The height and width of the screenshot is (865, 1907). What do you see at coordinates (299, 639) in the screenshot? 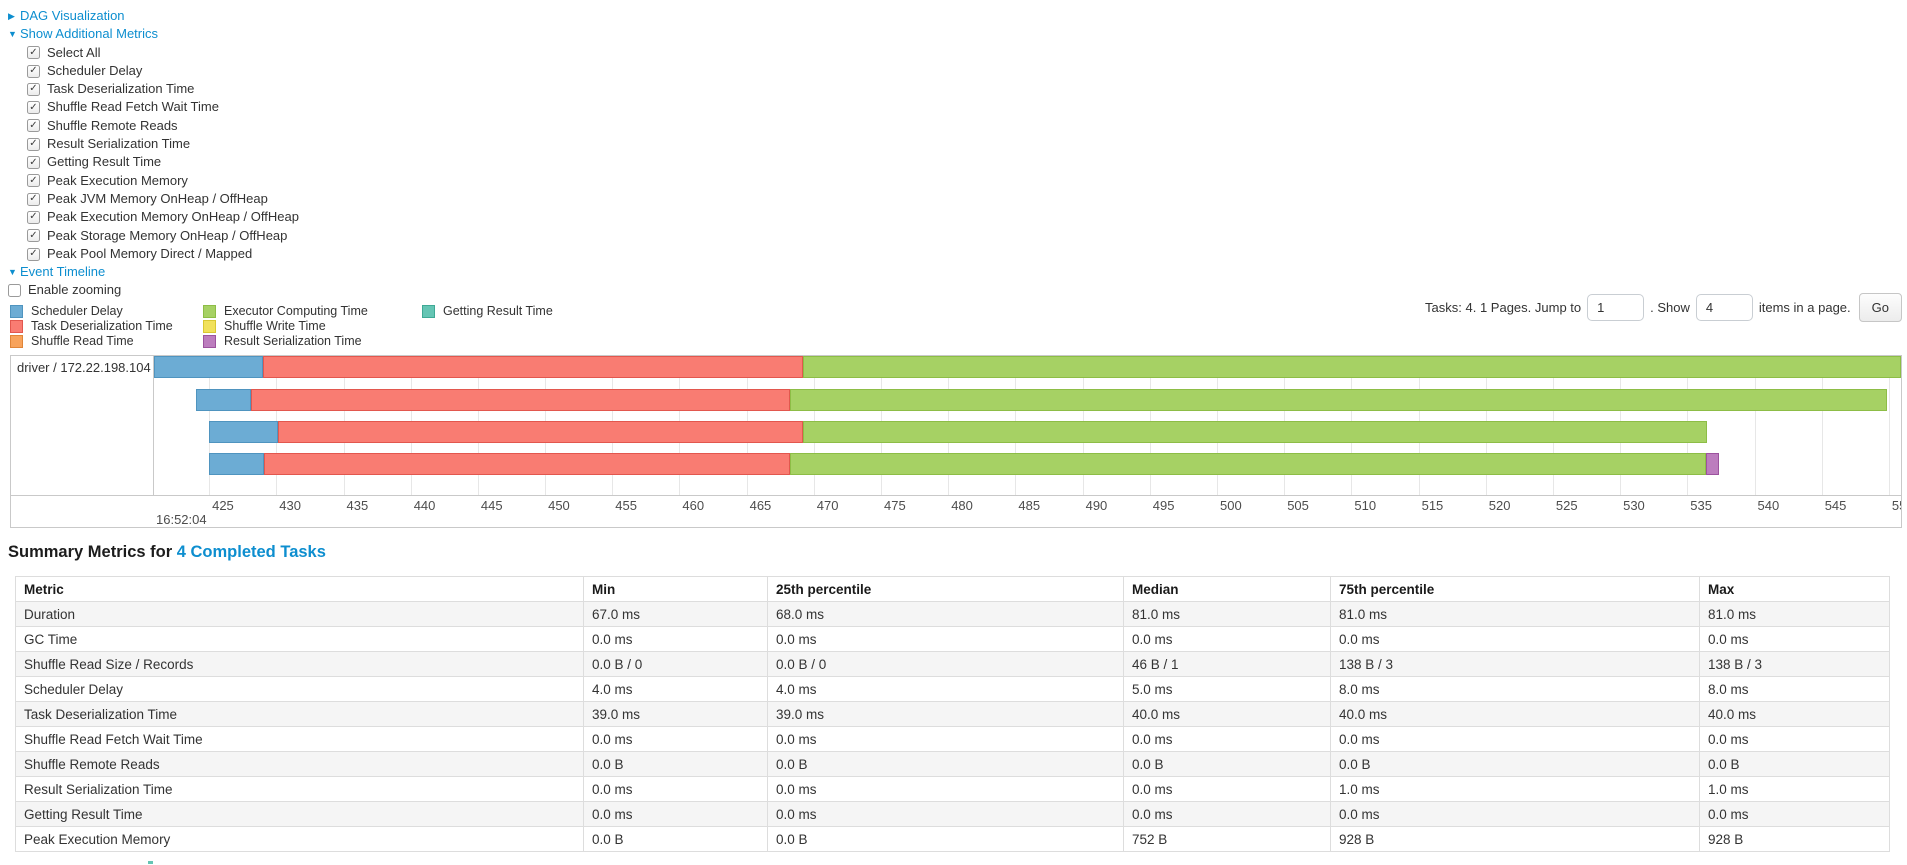
I see `summary-metric-name-cell: GC Time` at bounding box center [299, 639].